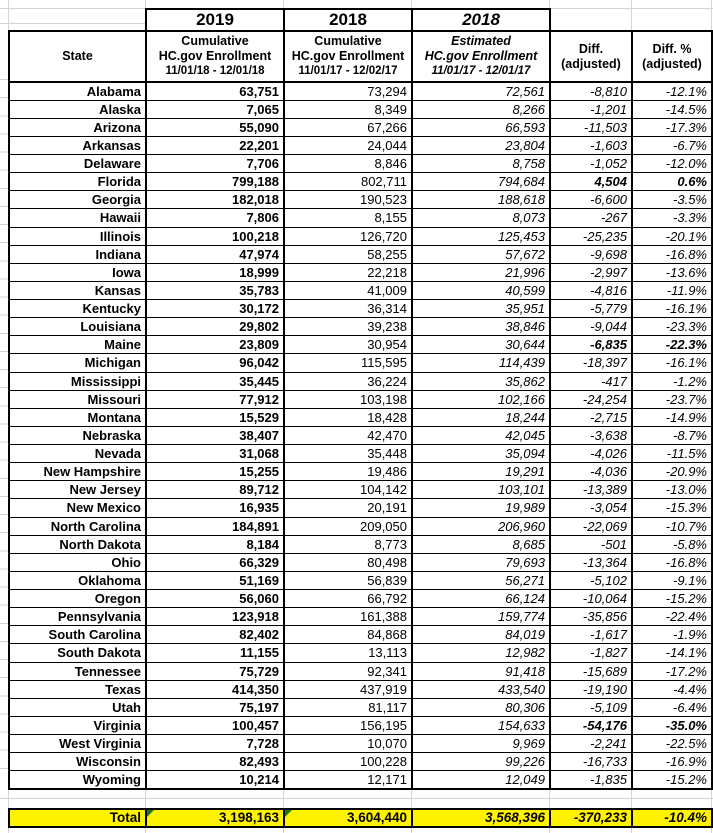 The width and height of the screenshot is (713, 833). What do you see at coordinates (77, 363) in the screenshot?
I see `state-cell: Michigan` at bounding box center [77, 363].